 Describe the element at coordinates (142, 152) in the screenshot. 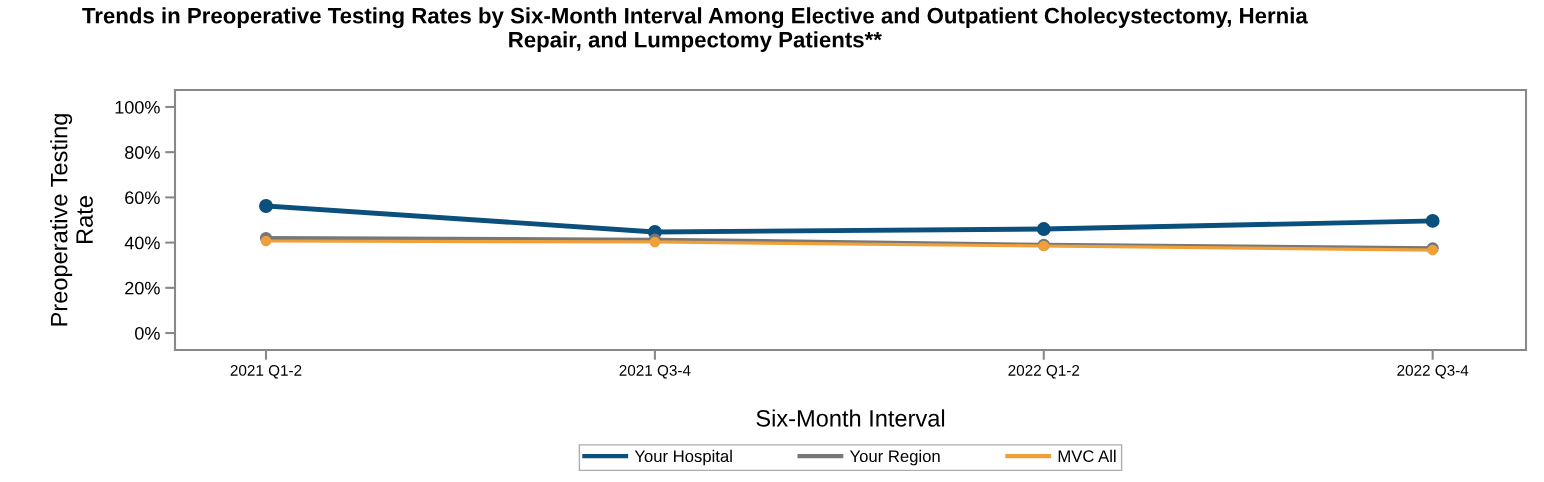

I see `y-tick-label: 80%` at that location.